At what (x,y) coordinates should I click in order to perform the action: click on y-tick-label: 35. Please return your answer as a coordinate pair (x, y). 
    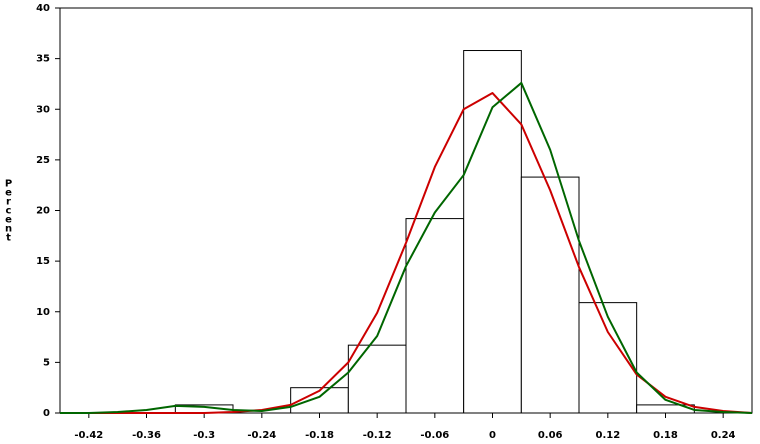
    Looking at the image, I should click on (43, 59).